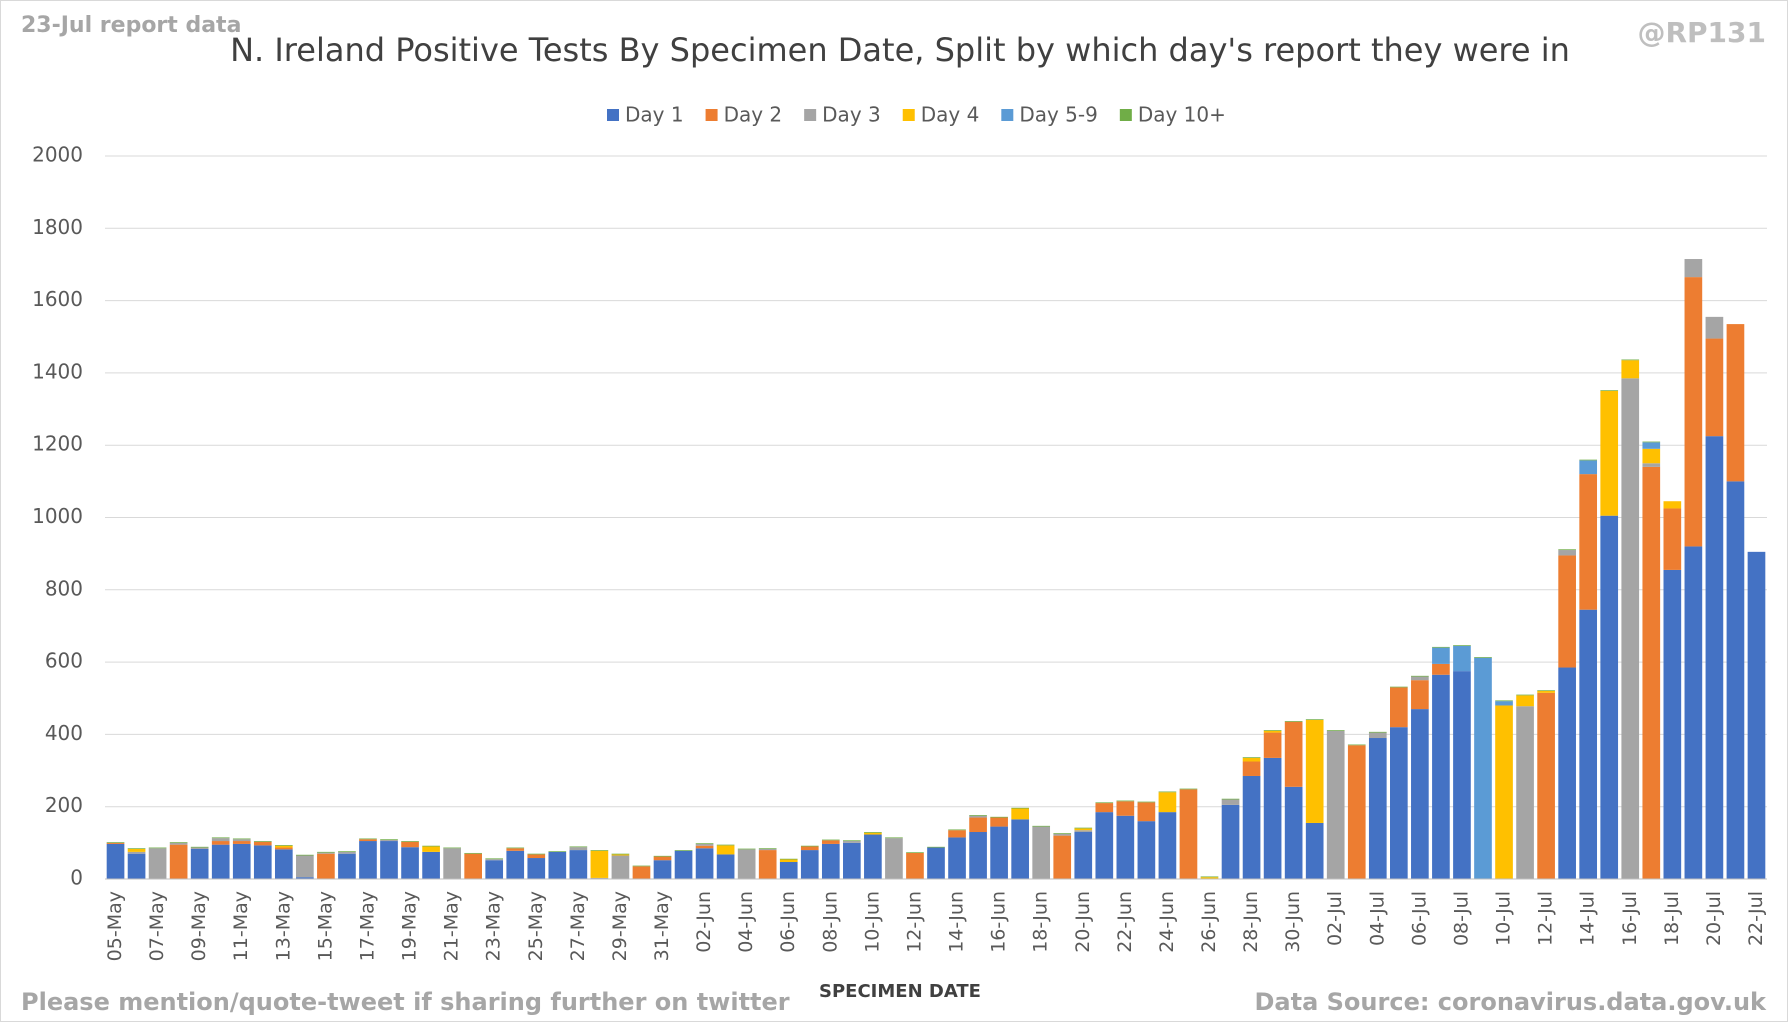  Describe the element at coordinates (57, 299) in the screenshot. I see `y-tick-label: 1600` at that location.